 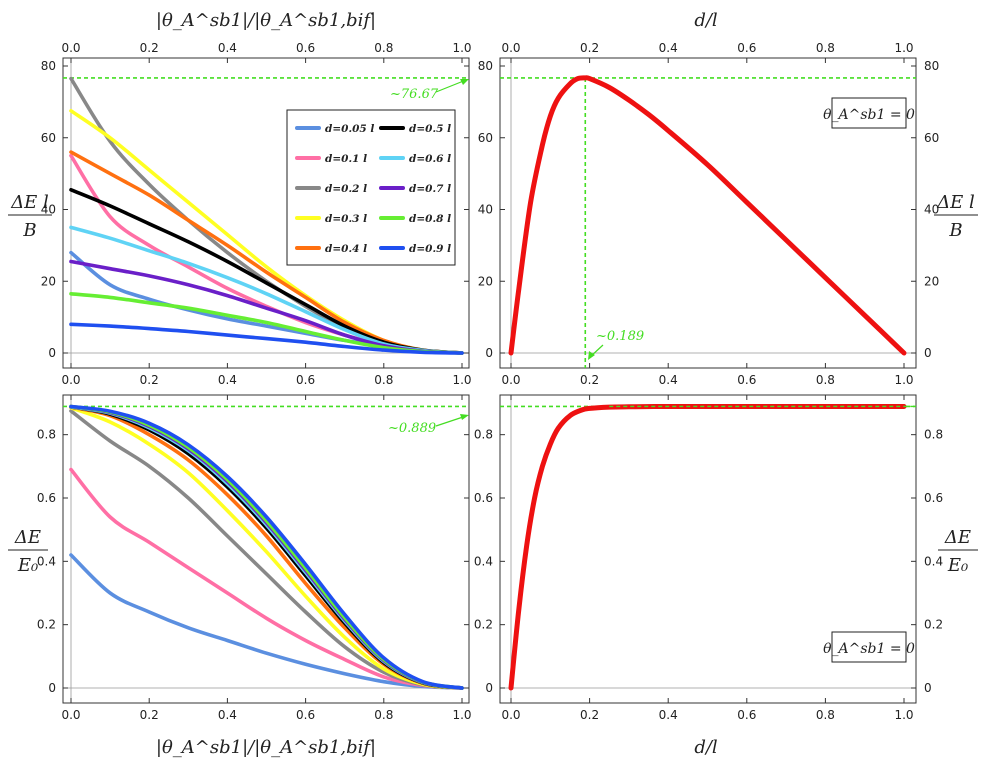 I want to click on annotation-max-location: ~0.189, so click(x=616, y=344).